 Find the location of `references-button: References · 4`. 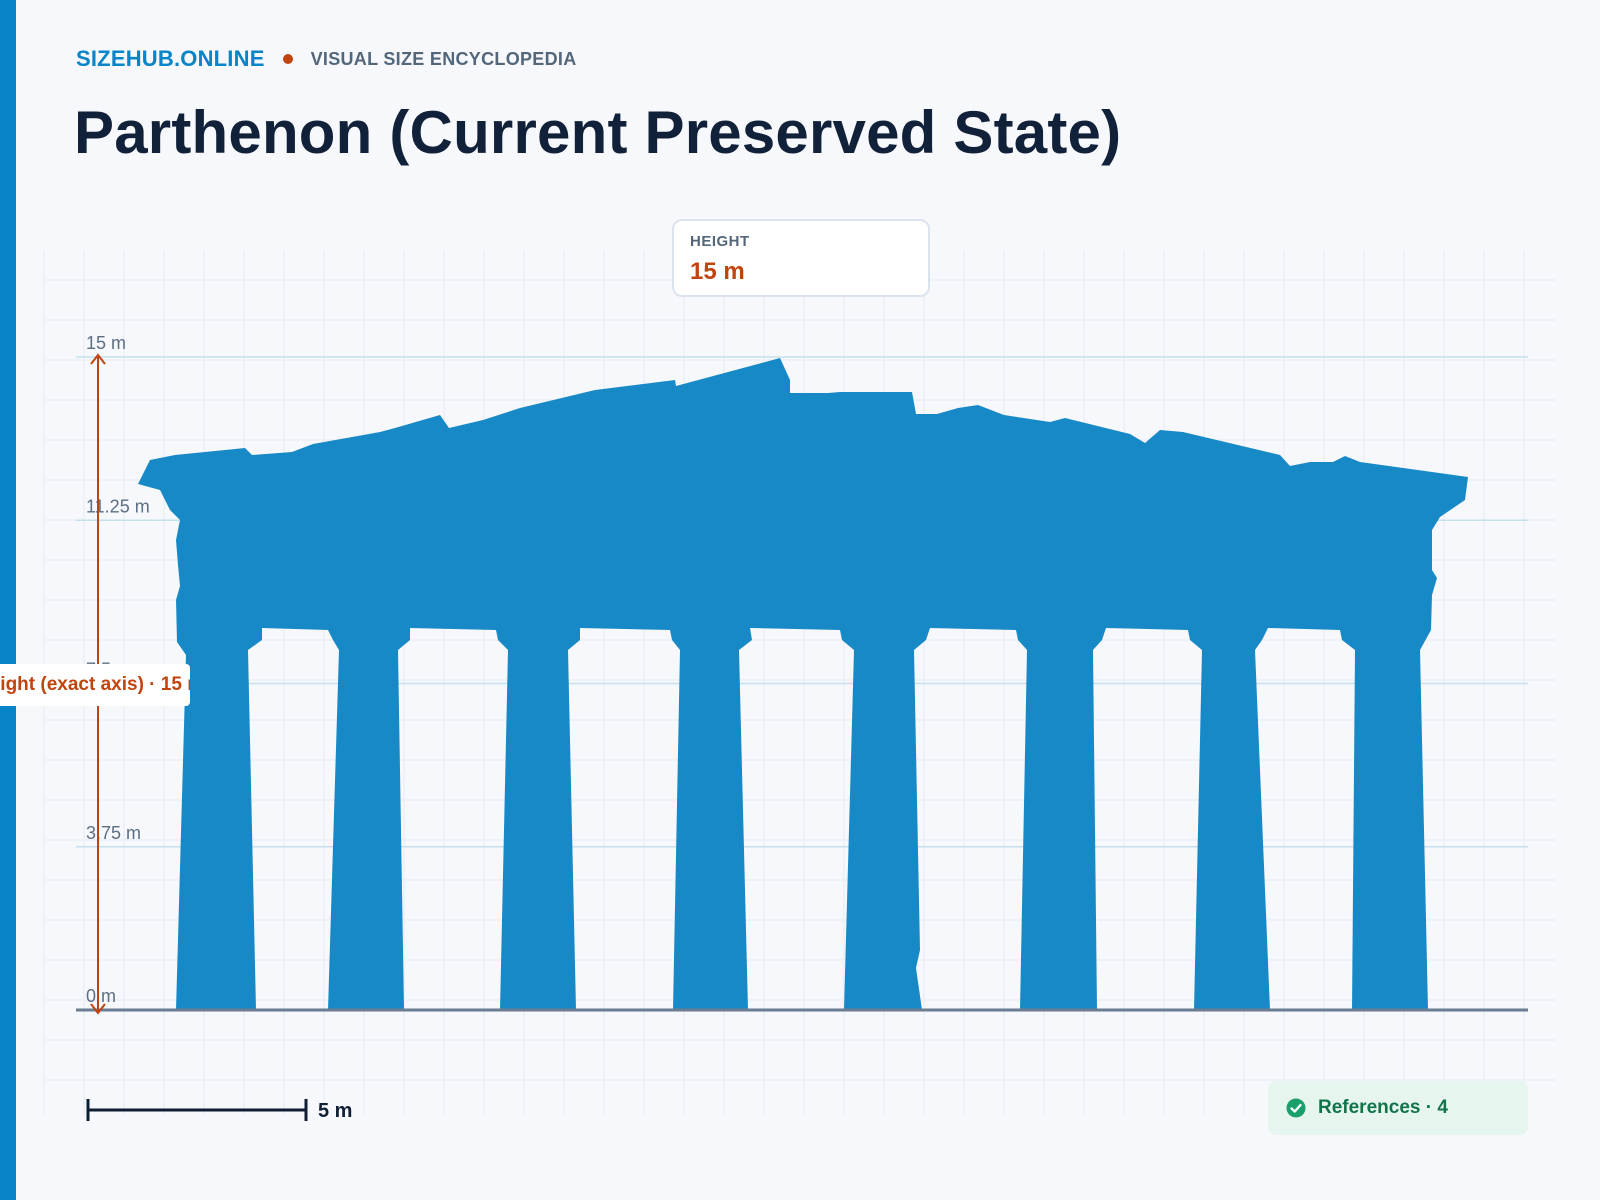

references-button: References · 4 is located at coordinates (1398, 1108).